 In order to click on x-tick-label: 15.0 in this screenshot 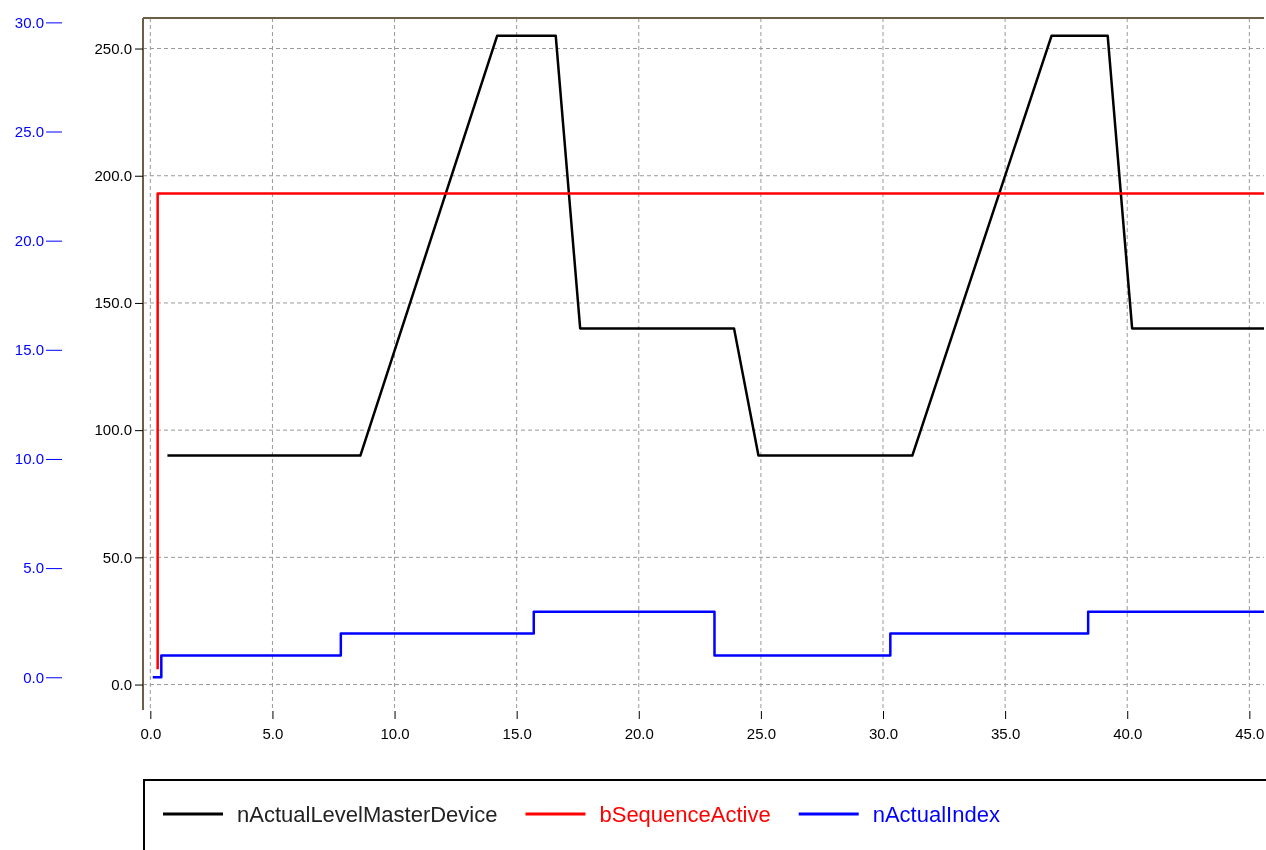, I will do `click(517, 733)`.